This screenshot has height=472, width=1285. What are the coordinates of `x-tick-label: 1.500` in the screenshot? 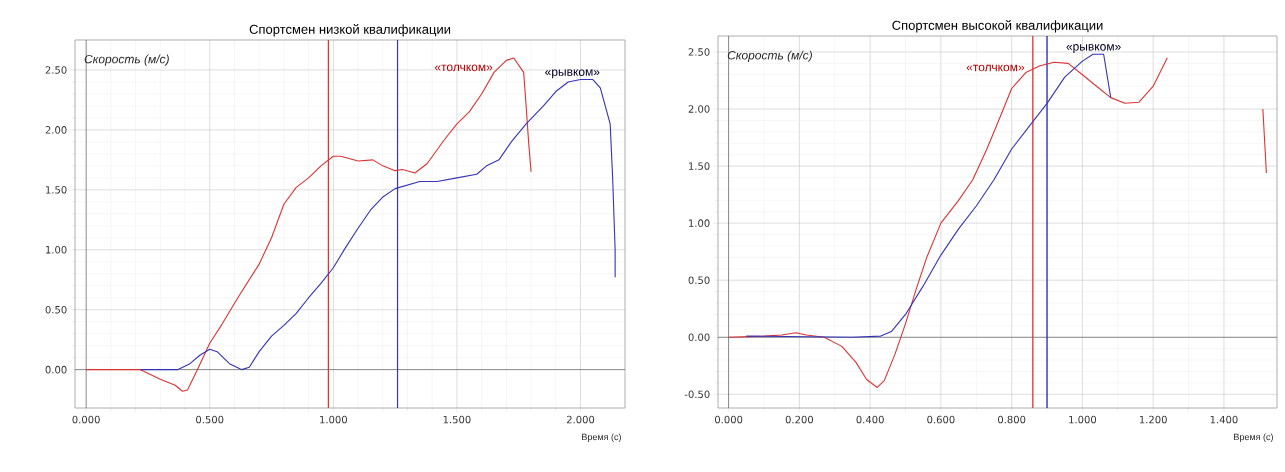 It's located at (457, 419).